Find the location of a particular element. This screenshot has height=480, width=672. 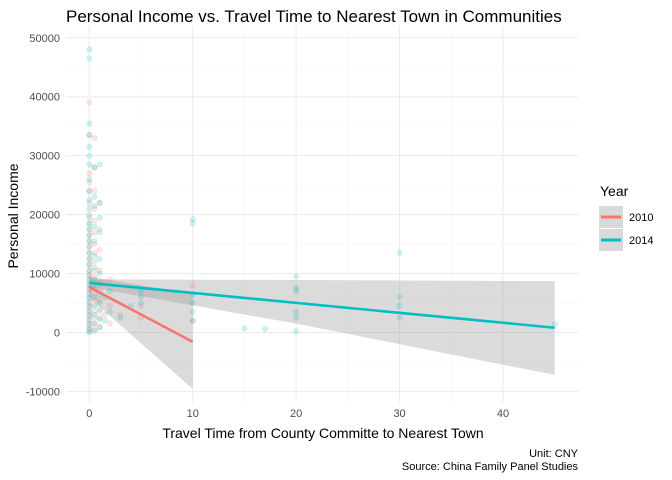

x-tick-label: 30 is located at coordinates (399, 414).